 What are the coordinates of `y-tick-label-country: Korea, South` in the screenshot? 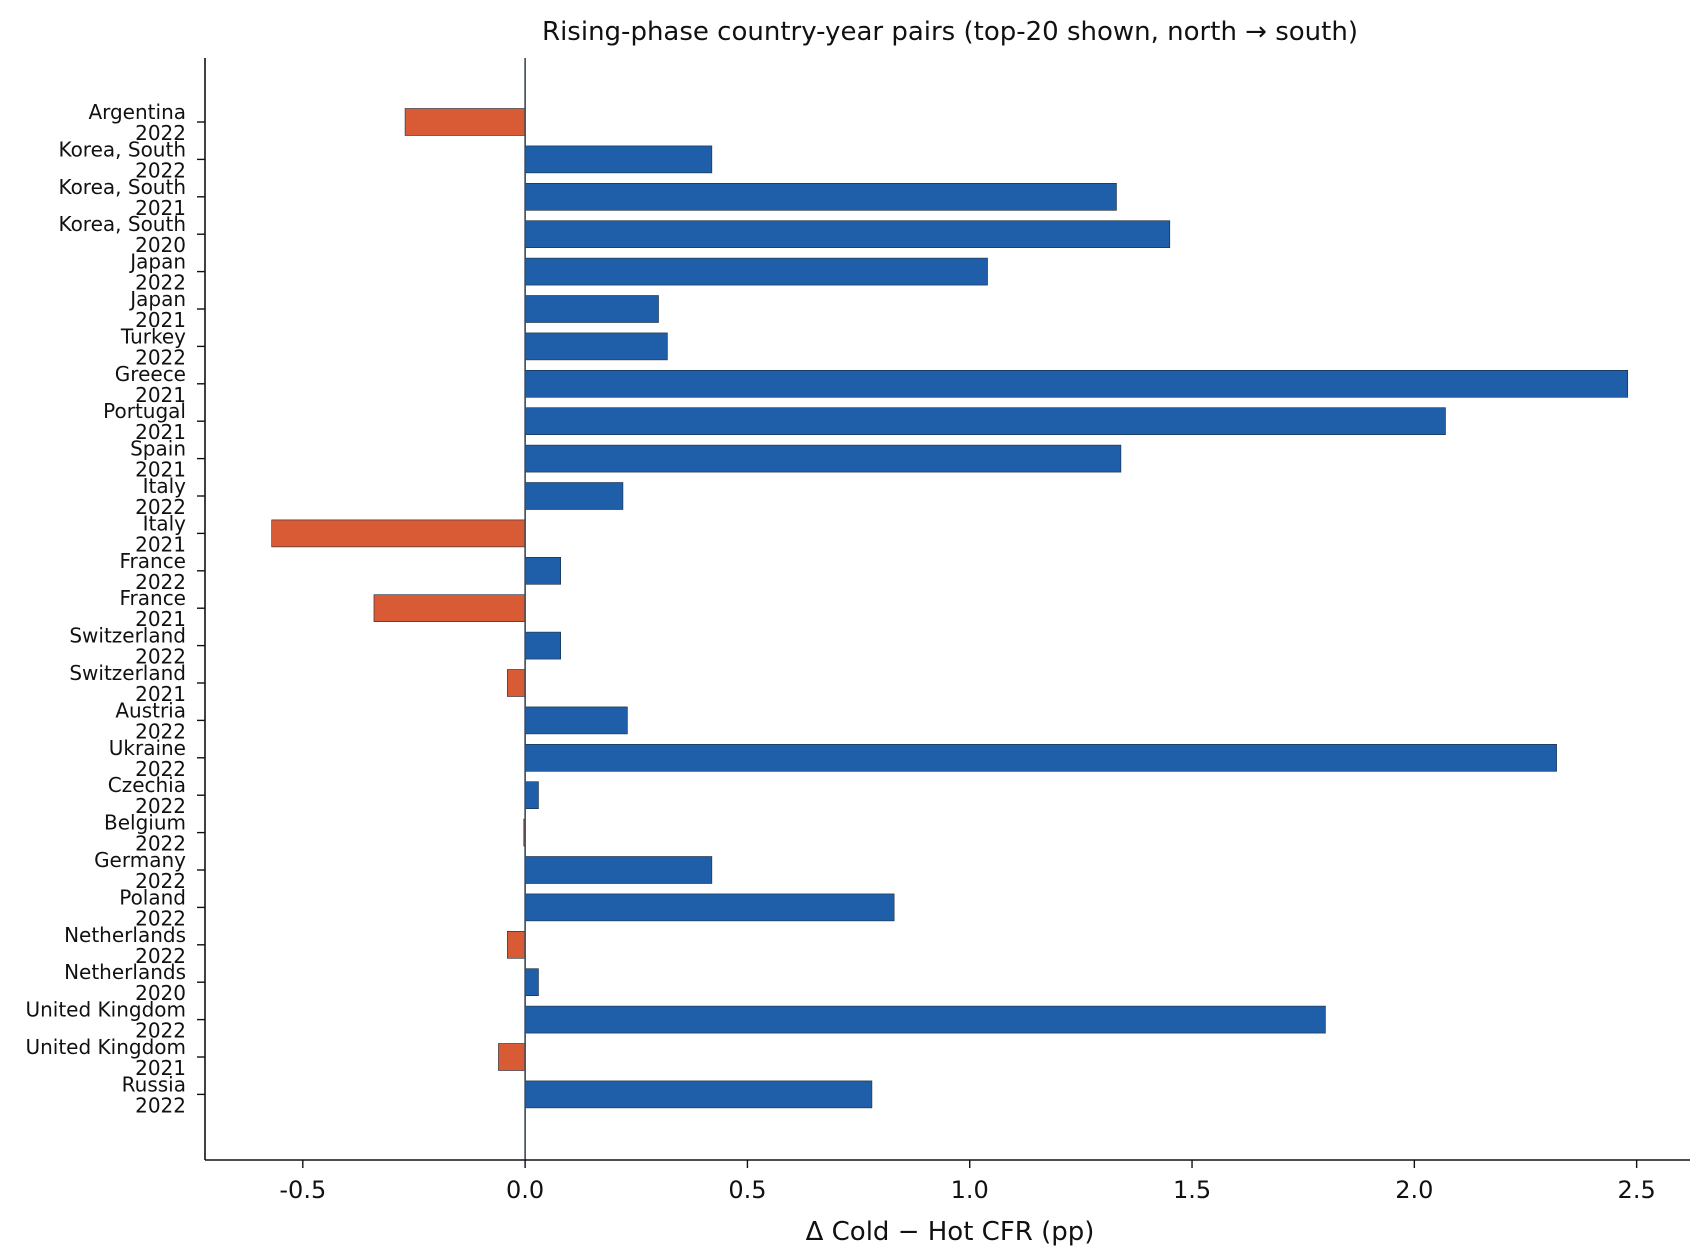 It's located at (122, 149).